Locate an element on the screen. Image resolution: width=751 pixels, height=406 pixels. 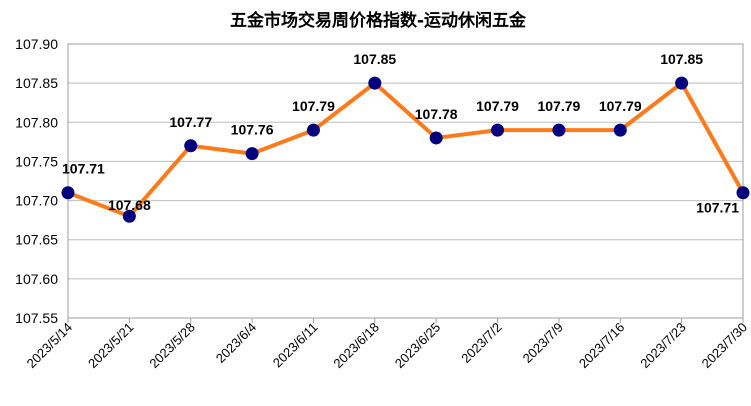
y-tick-label: 107.60 is located at coordinates (36, 279).